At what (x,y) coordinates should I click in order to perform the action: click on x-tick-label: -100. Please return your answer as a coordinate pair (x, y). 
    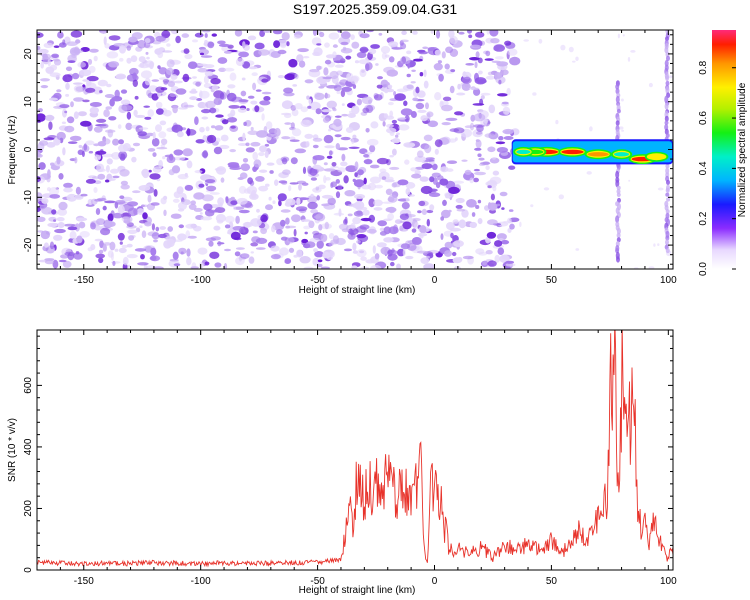
    Looking at the image, I should click on (201, 581).